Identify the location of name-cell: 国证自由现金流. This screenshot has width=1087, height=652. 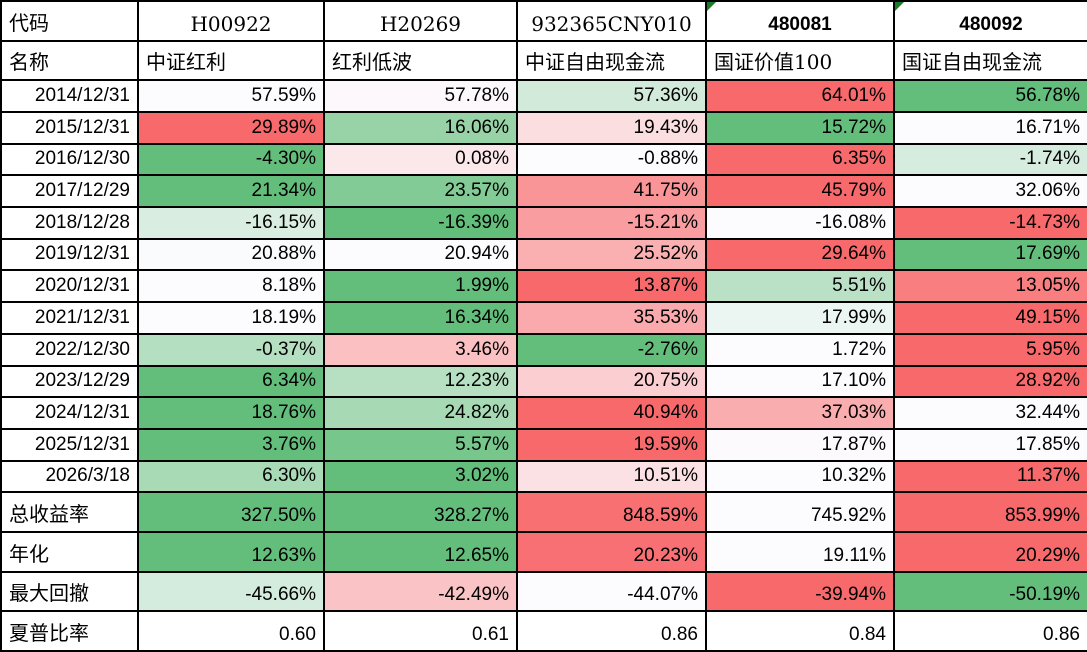
(990, 60).